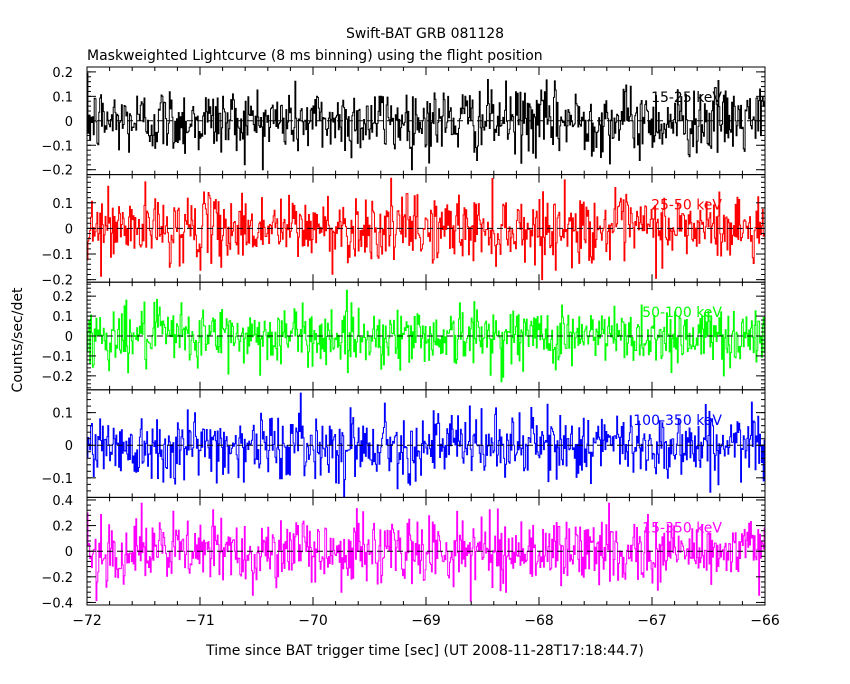  Describe the element at coordinates (686, 98) in the screenshot. I see `band-label-panel-1: 15-25 keV` at that location.